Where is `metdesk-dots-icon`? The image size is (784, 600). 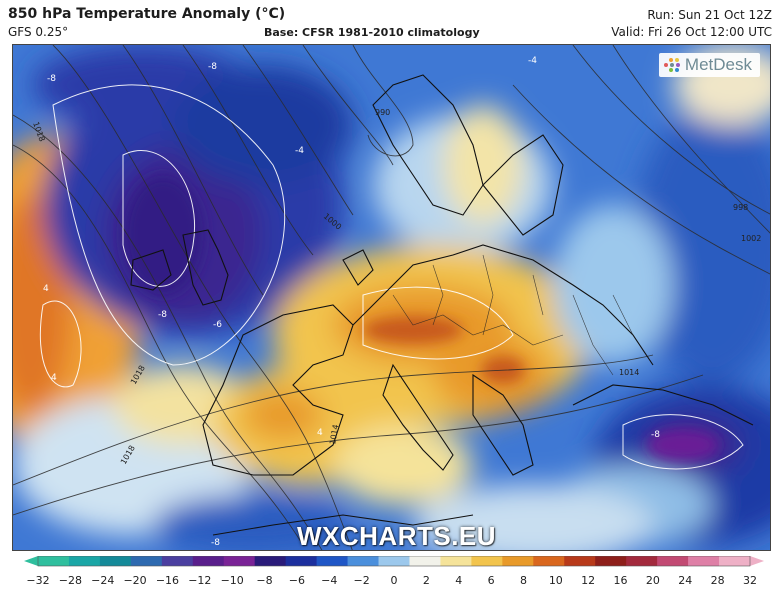 metdesk-dots-icon is located at coordinates (672, 65).